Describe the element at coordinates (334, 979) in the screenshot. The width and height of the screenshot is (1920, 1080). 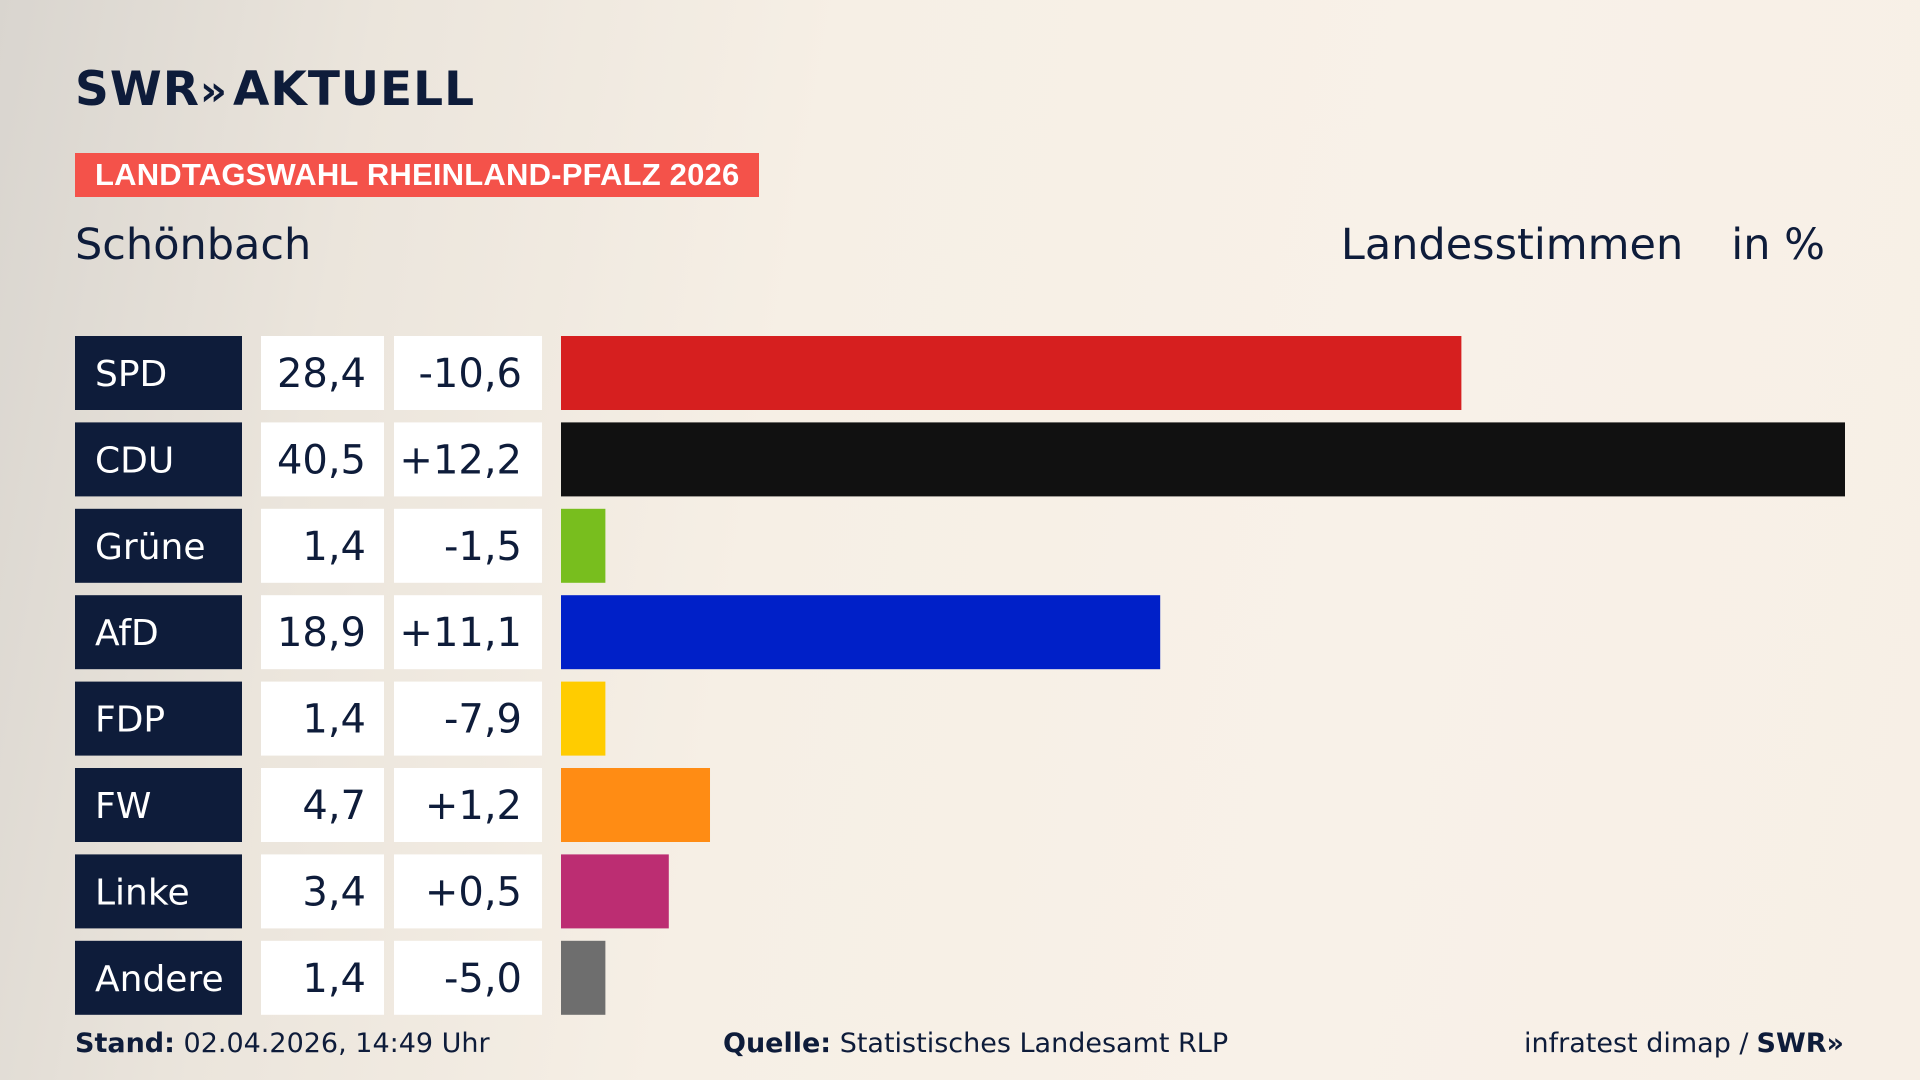
I see `value-label-andere: 1,4` at that location.